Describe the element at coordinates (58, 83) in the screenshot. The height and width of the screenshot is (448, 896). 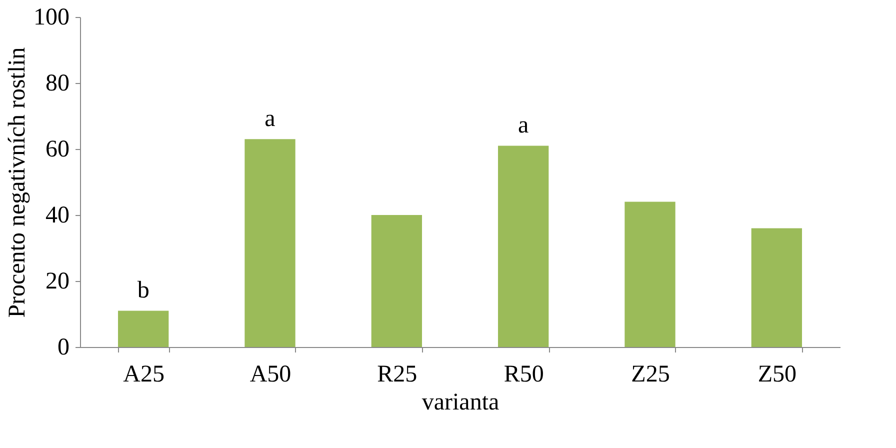
I see `y-tick-label: 80` at that location.